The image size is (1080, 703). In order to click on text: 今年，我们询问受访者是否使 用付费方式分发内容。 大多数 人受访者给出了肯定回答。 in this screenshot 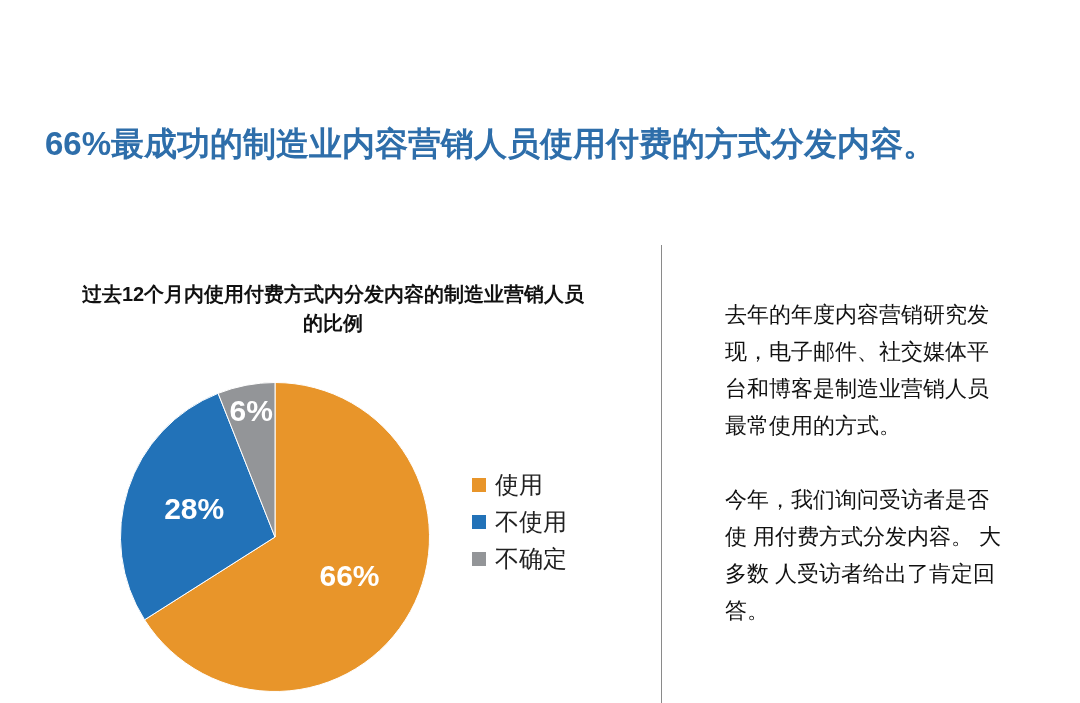, I will do `click(864, 555)`.